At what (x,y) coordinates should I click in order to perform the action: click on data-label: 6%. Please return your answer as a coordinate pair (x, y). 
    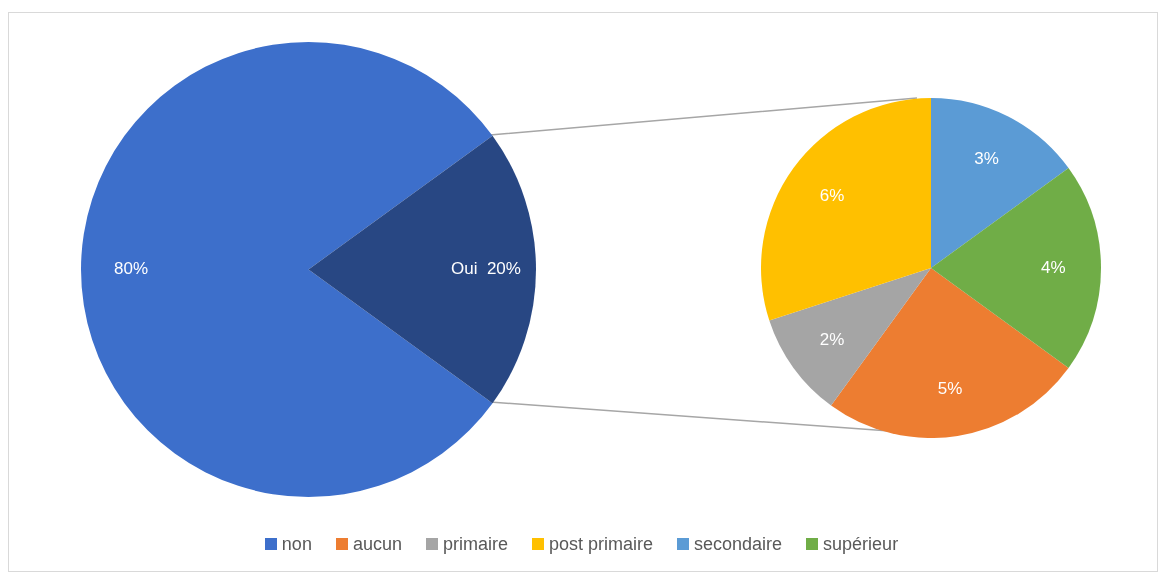
    Looking at the image, I should click on (832, 195).